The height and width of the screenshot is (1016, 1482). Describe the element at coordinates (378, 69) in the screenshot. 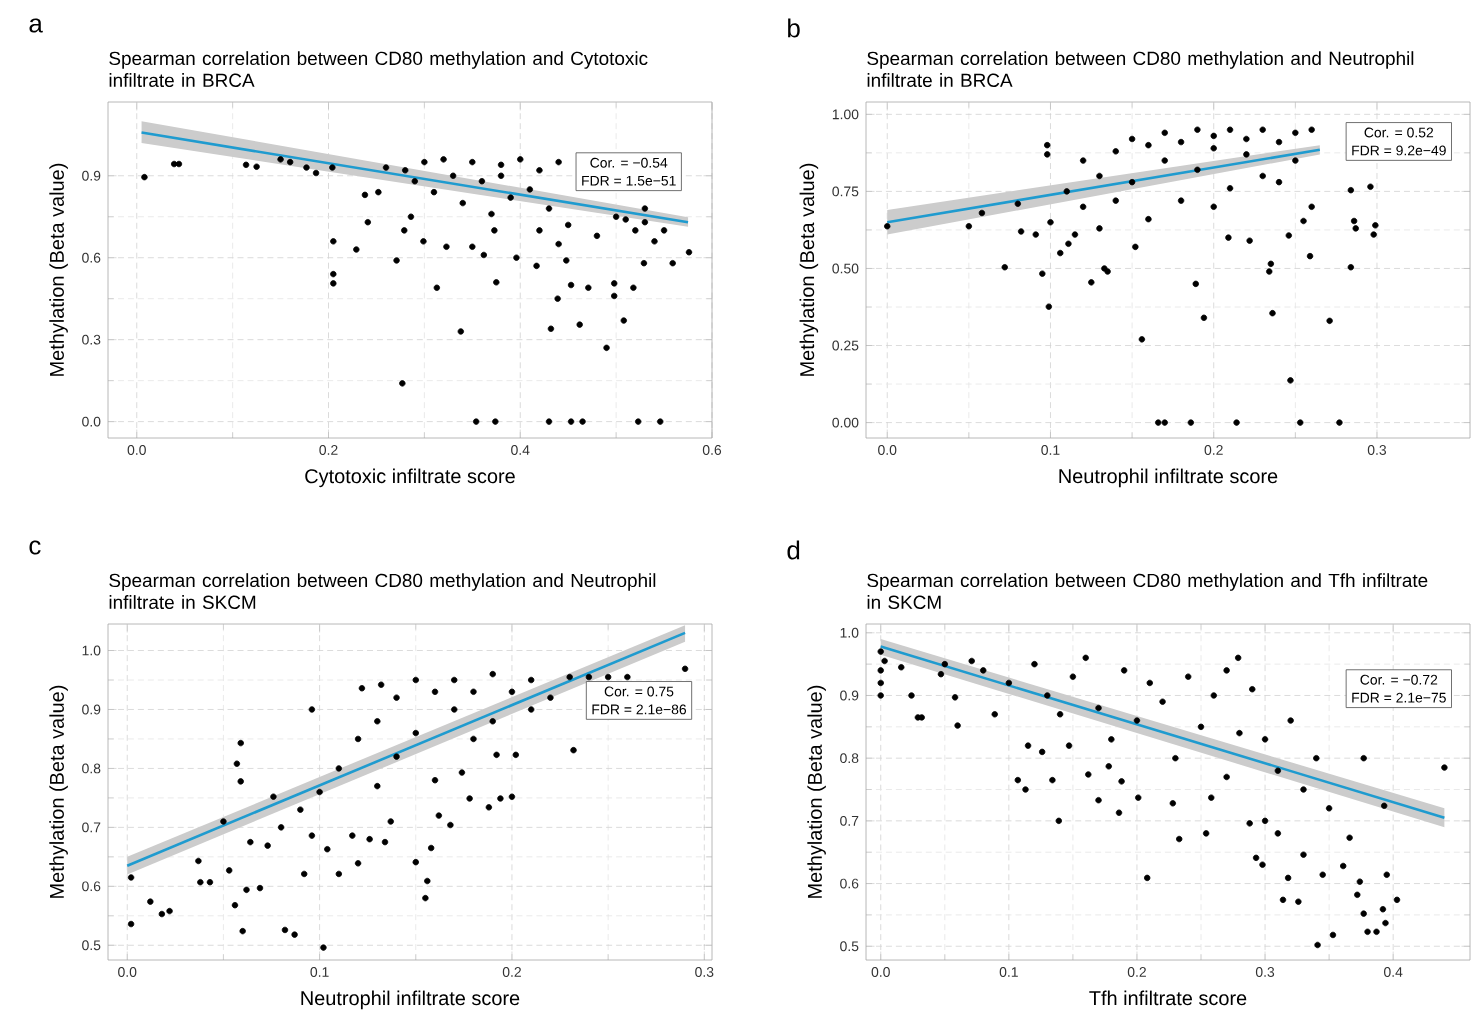

I see `chart-title: Spearman correlation between CD80 methylation and Cytotoxic infiltrate in BRCA` at that location.